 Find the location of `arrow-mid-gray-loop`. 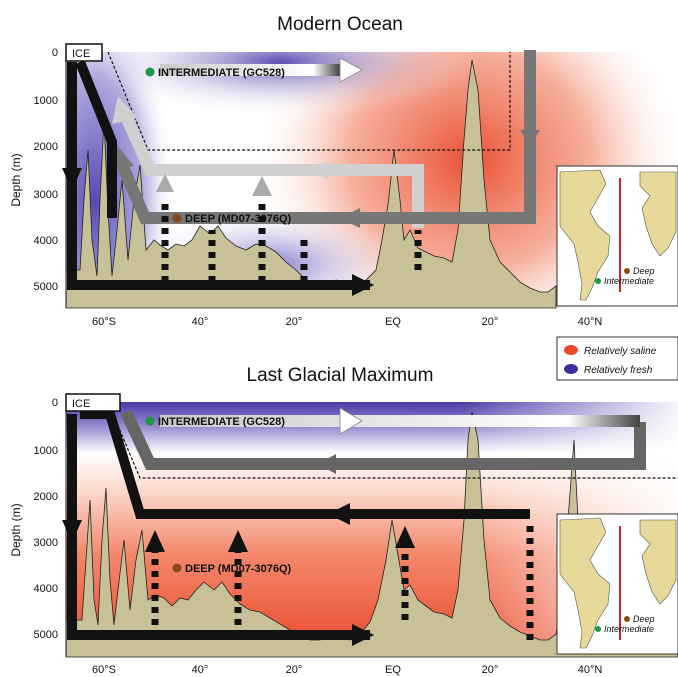

arrow-mid-gray-loop is located at coordinates (383, 441).